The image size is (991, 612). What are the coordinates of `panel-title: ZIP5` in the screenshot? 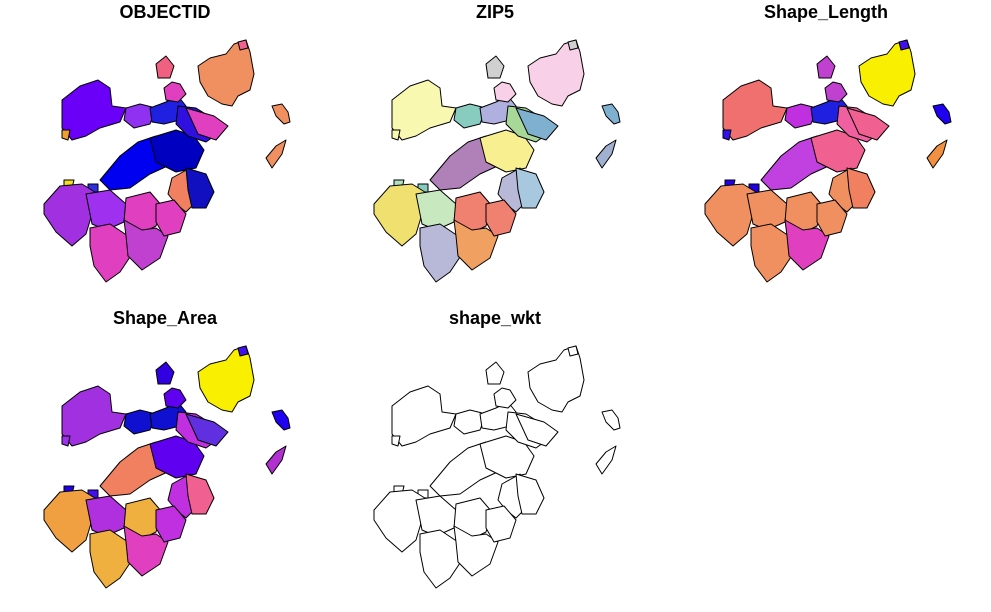 It's located at (494, 12).